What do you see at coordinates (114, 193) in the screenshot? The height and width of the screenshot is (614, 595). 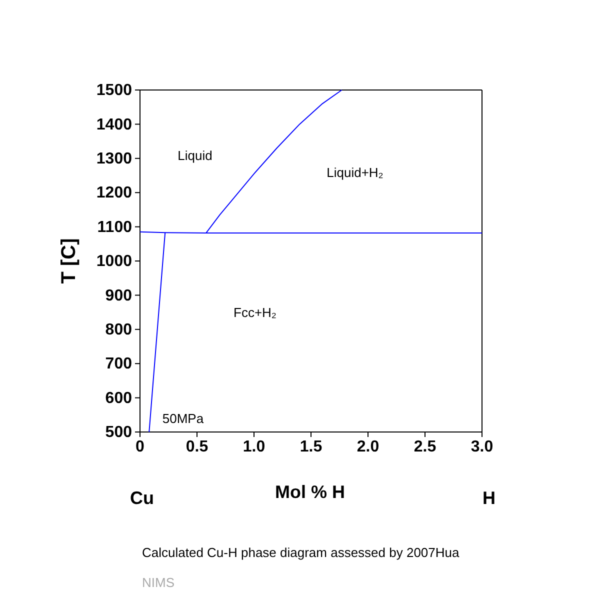 I see `y-tick-label: 1200` at bounding box center [114, 193].